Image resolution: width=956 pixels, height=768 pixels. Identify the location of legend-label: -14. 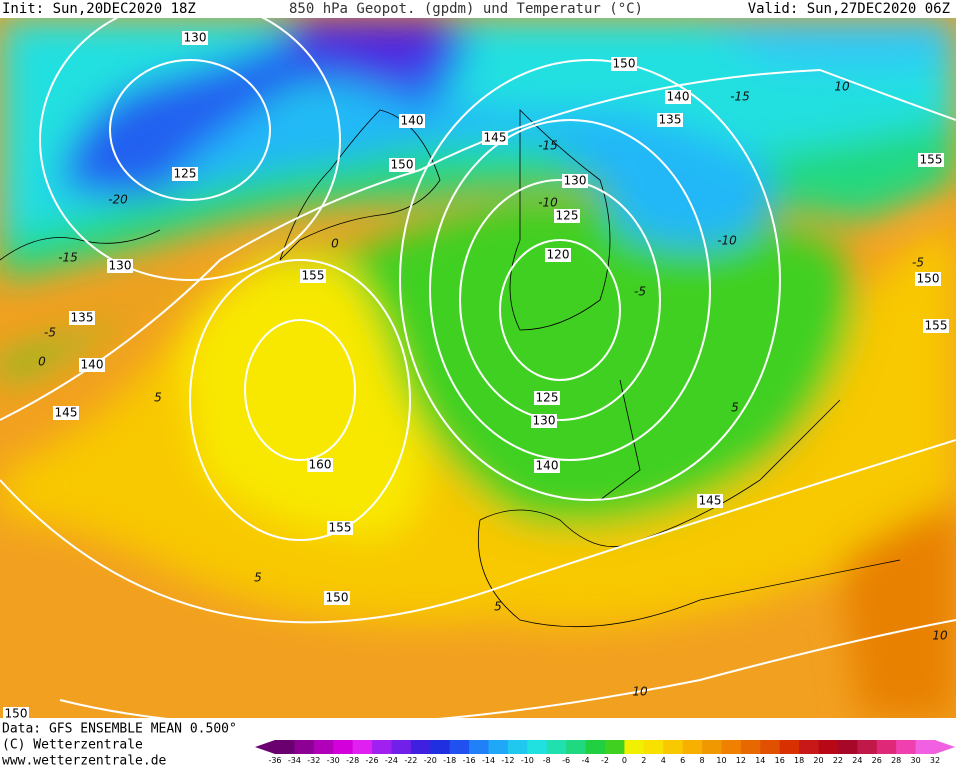
(488, 760).